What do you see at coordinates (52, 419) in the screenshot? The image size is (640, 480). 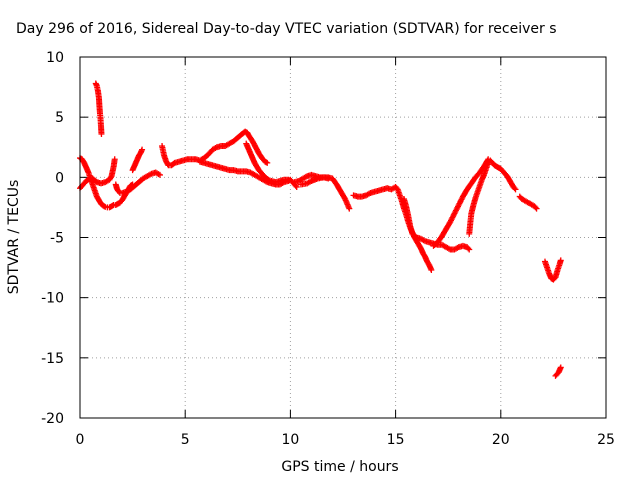 I see `y-tick-label: -20` at bounding box center [52, 419].